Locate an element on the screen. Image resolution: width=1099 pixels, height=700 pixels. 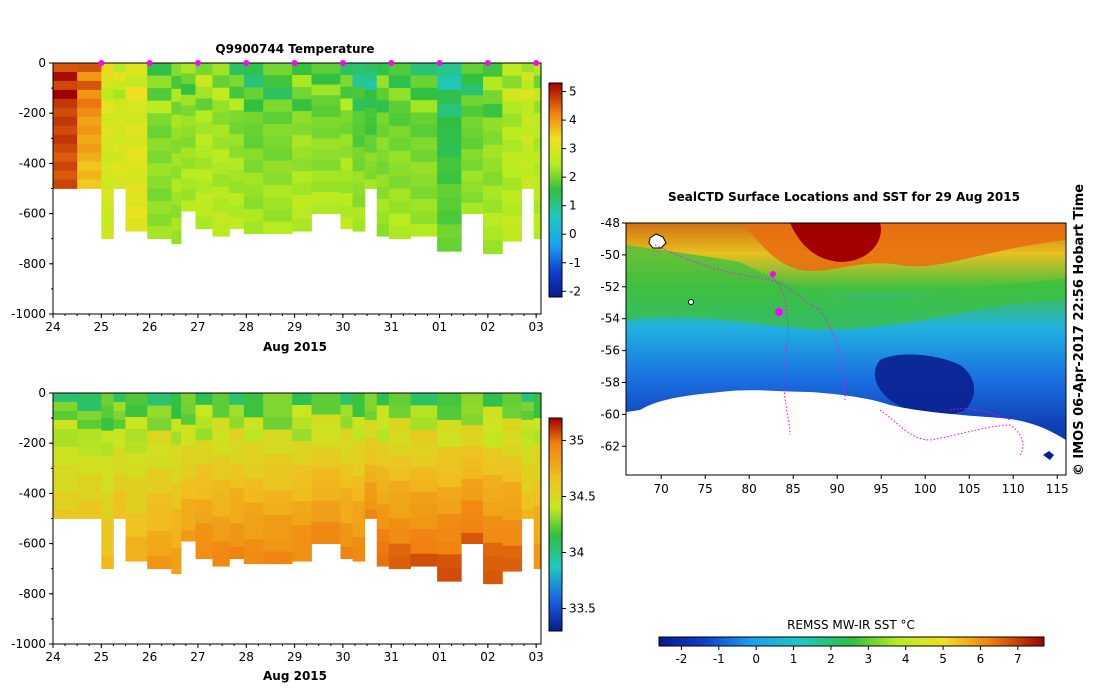
x-tick-label: 01 is located at coordinates (439, 327).